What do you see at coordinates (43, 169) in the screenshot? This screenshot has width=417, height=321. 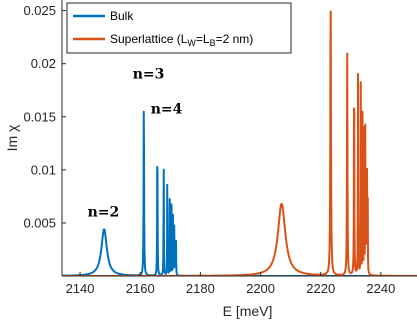 I see `y-tick-label: 0.01` at bounding box center [43, 169].